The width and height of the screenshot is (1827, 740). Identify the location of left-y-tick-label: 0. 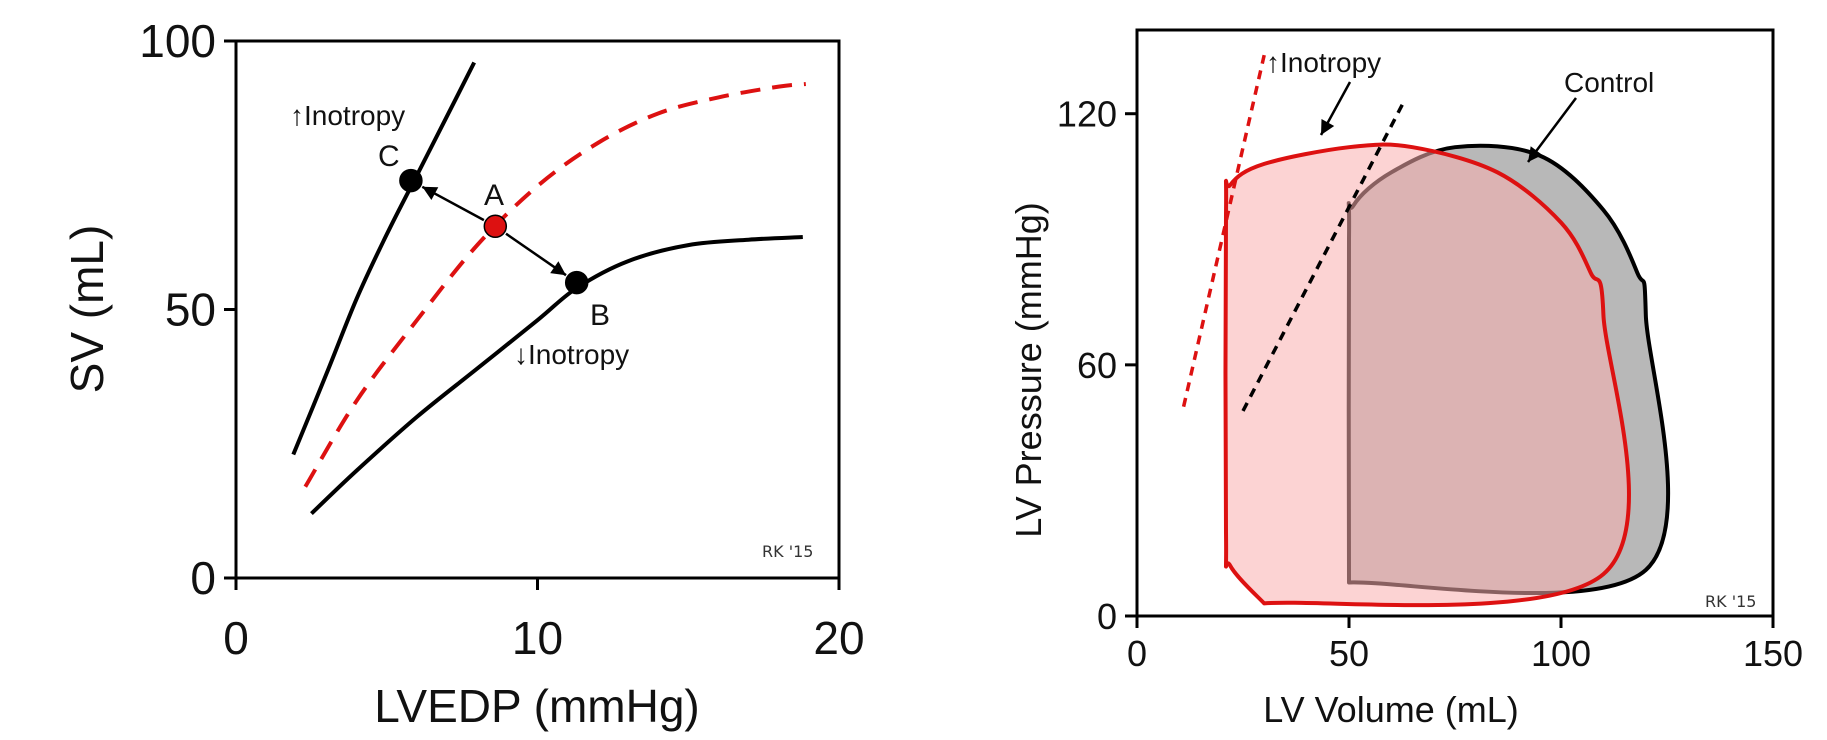
(203, 578).